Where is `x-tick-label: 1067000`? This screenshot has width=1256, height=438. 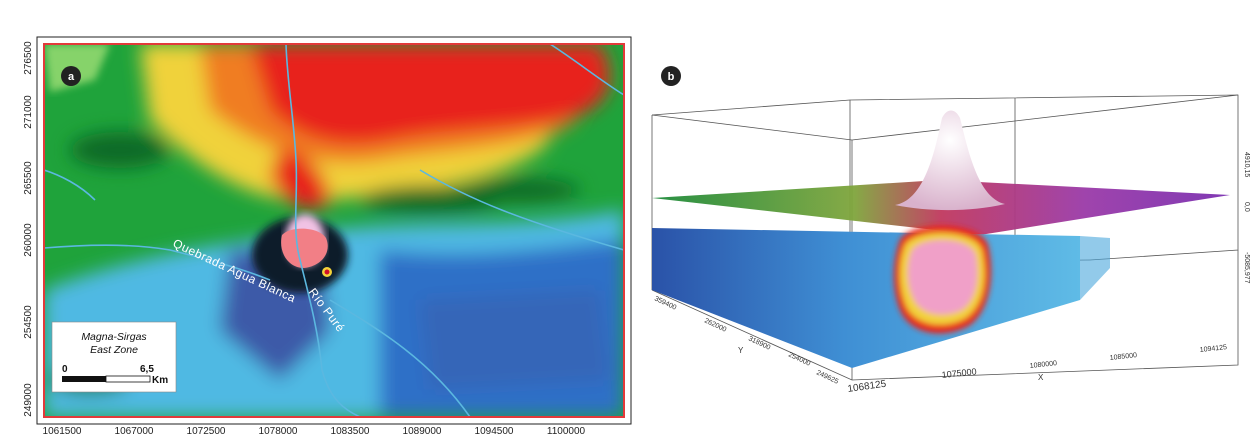 x-tick-label: 1067000 is located at coordinates (134, 431).